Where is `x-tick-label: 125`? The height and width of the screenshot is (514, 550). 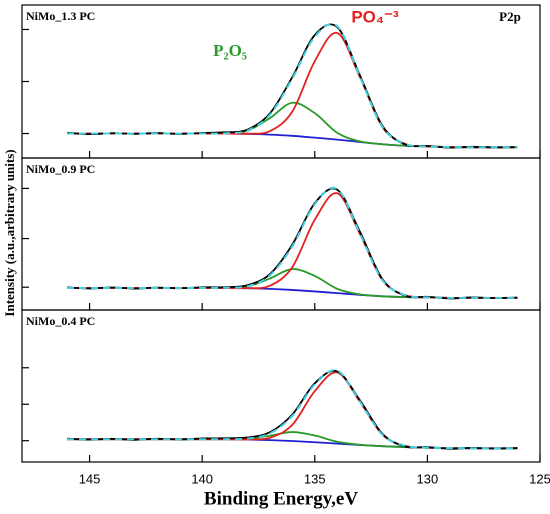 x-tick-label: 125 is located at coordinates (539, 478).